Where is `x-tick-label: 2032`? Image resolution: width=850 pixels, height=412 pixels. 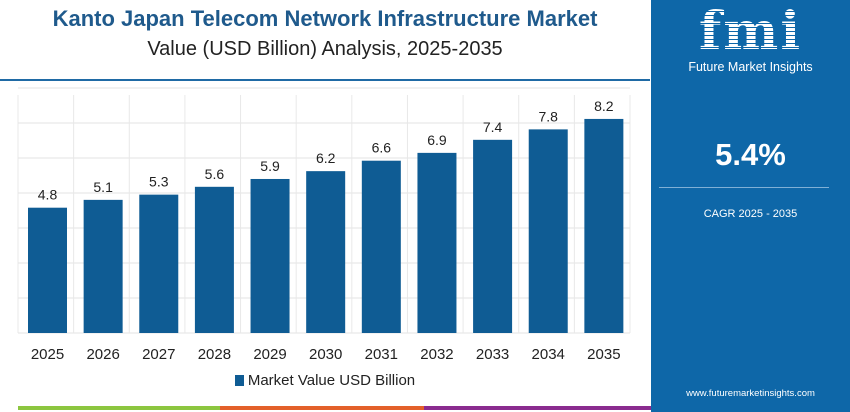 x-tick-label: 2032 is located at coordinates (436, 354).